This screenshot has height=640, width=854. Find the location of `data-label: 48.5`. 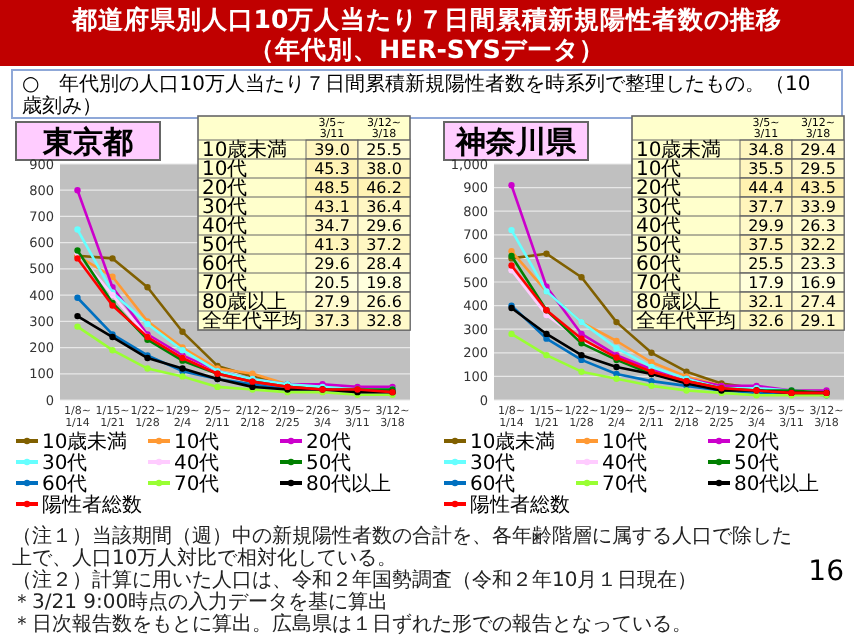

data-label: 48.5 is located at coordinates (332, 187).